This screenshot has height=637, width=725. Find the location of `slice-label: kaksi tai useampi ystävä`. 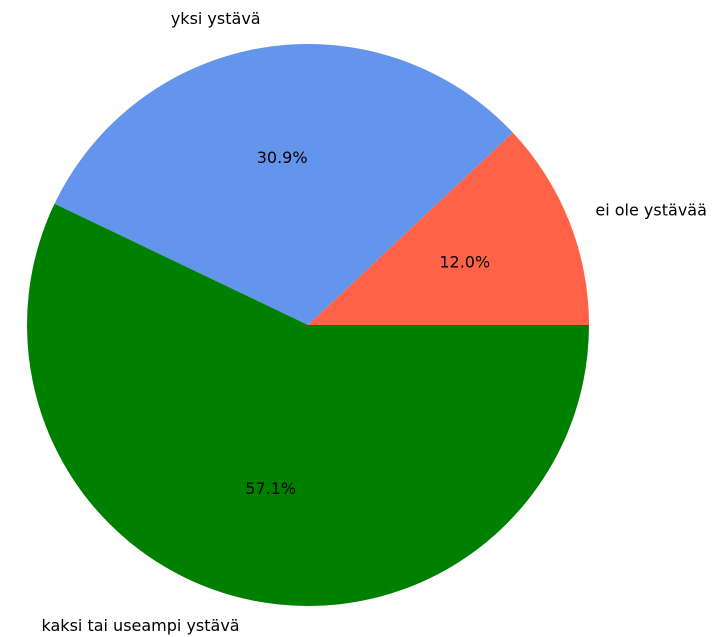

slice-label: kaksi tai useampi ystävä is located at coordinates (141, 625).